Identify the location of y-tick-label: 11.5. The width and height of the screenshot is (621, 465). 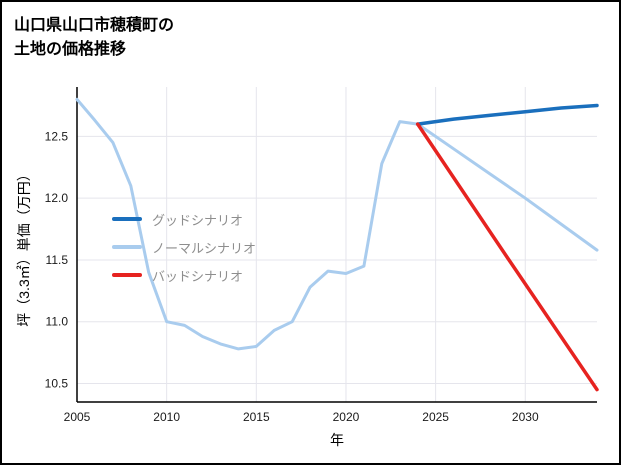
(57, 260).